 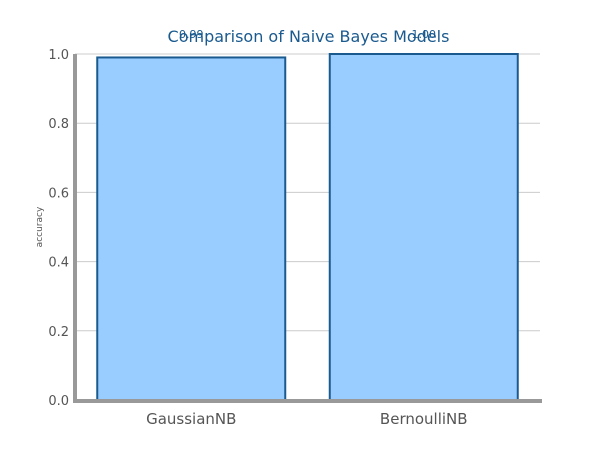 I want to click on x-tick-label: GaussianNB, so click(x=191, y=419).